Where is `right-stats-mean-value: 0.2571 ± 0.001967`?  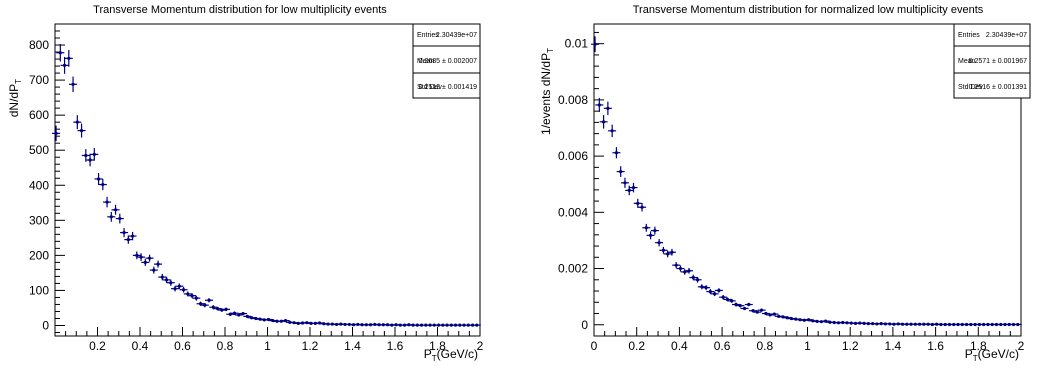
right-stats-mean-value: 0.2571 ± 0.001967 is located at coordinates (998, 61).